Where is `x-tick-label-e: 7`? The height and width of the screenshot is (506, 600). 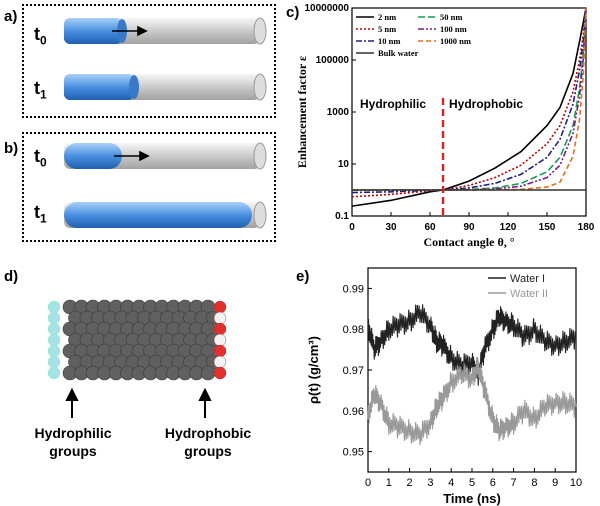 x-tick-label-e: 7 is located at coordinates (514, 483).